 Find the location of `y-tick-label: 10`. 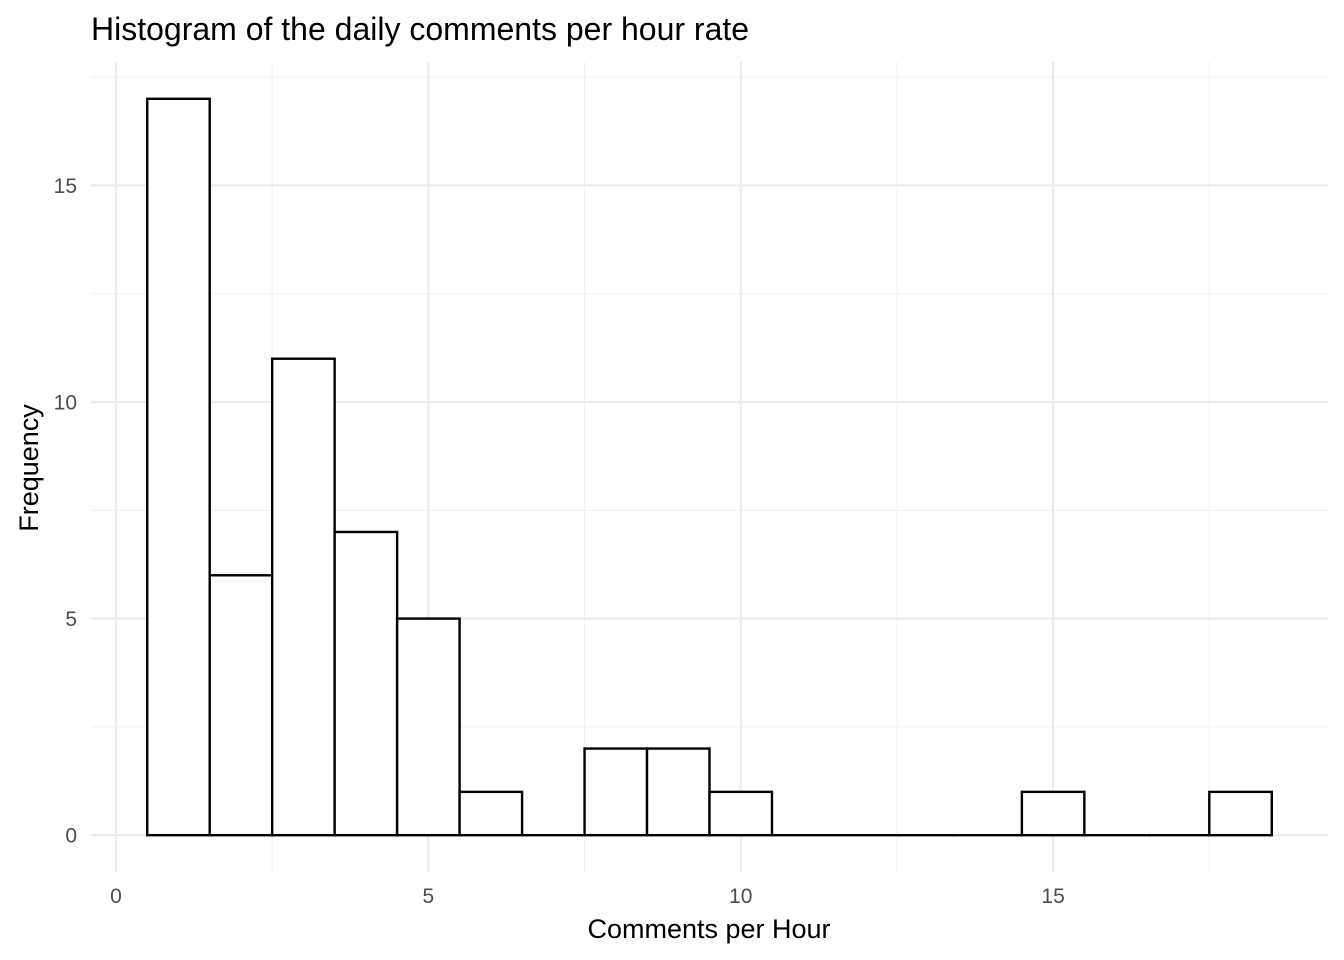

y-tick-label: 10 is located at coordinates (65, 403).